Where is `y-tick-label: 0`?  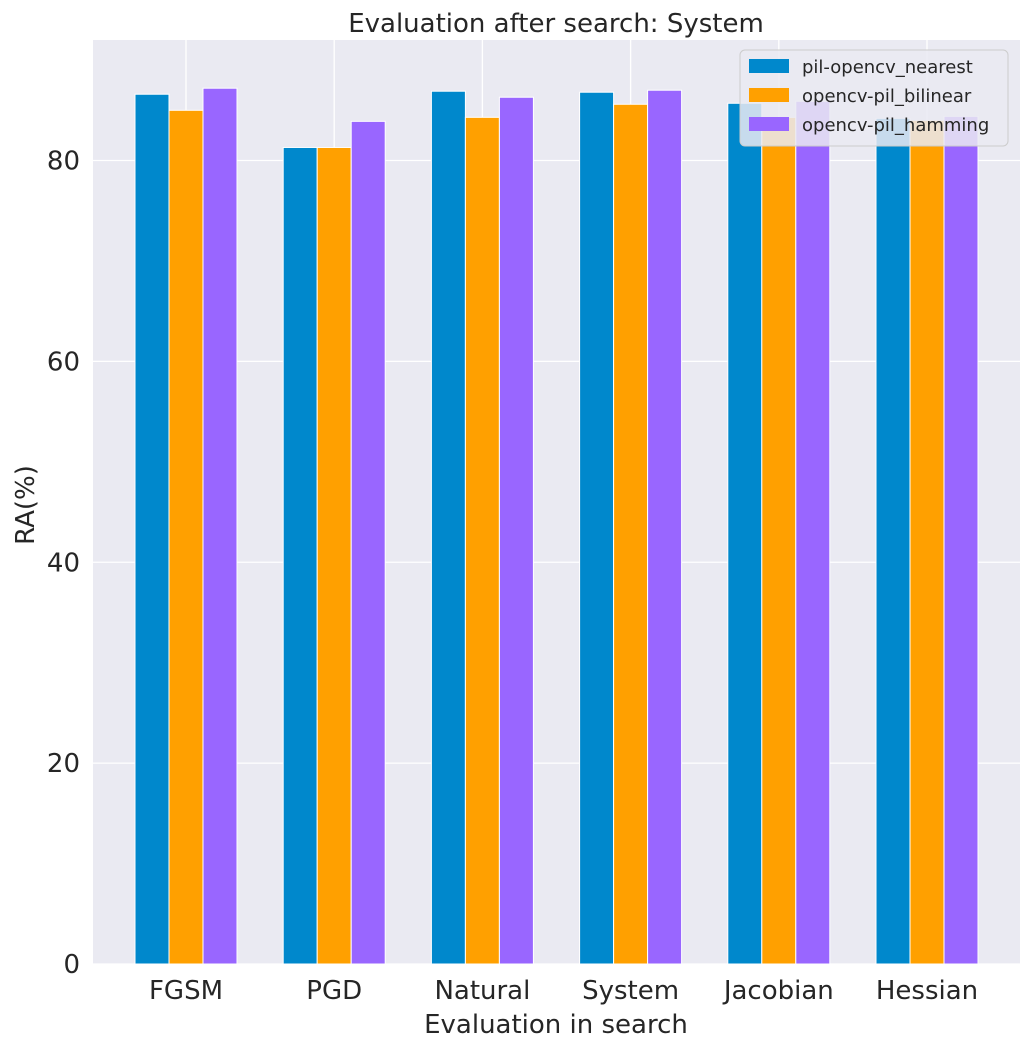 y-tick-label: 0 is located at coordinates (71, 965).